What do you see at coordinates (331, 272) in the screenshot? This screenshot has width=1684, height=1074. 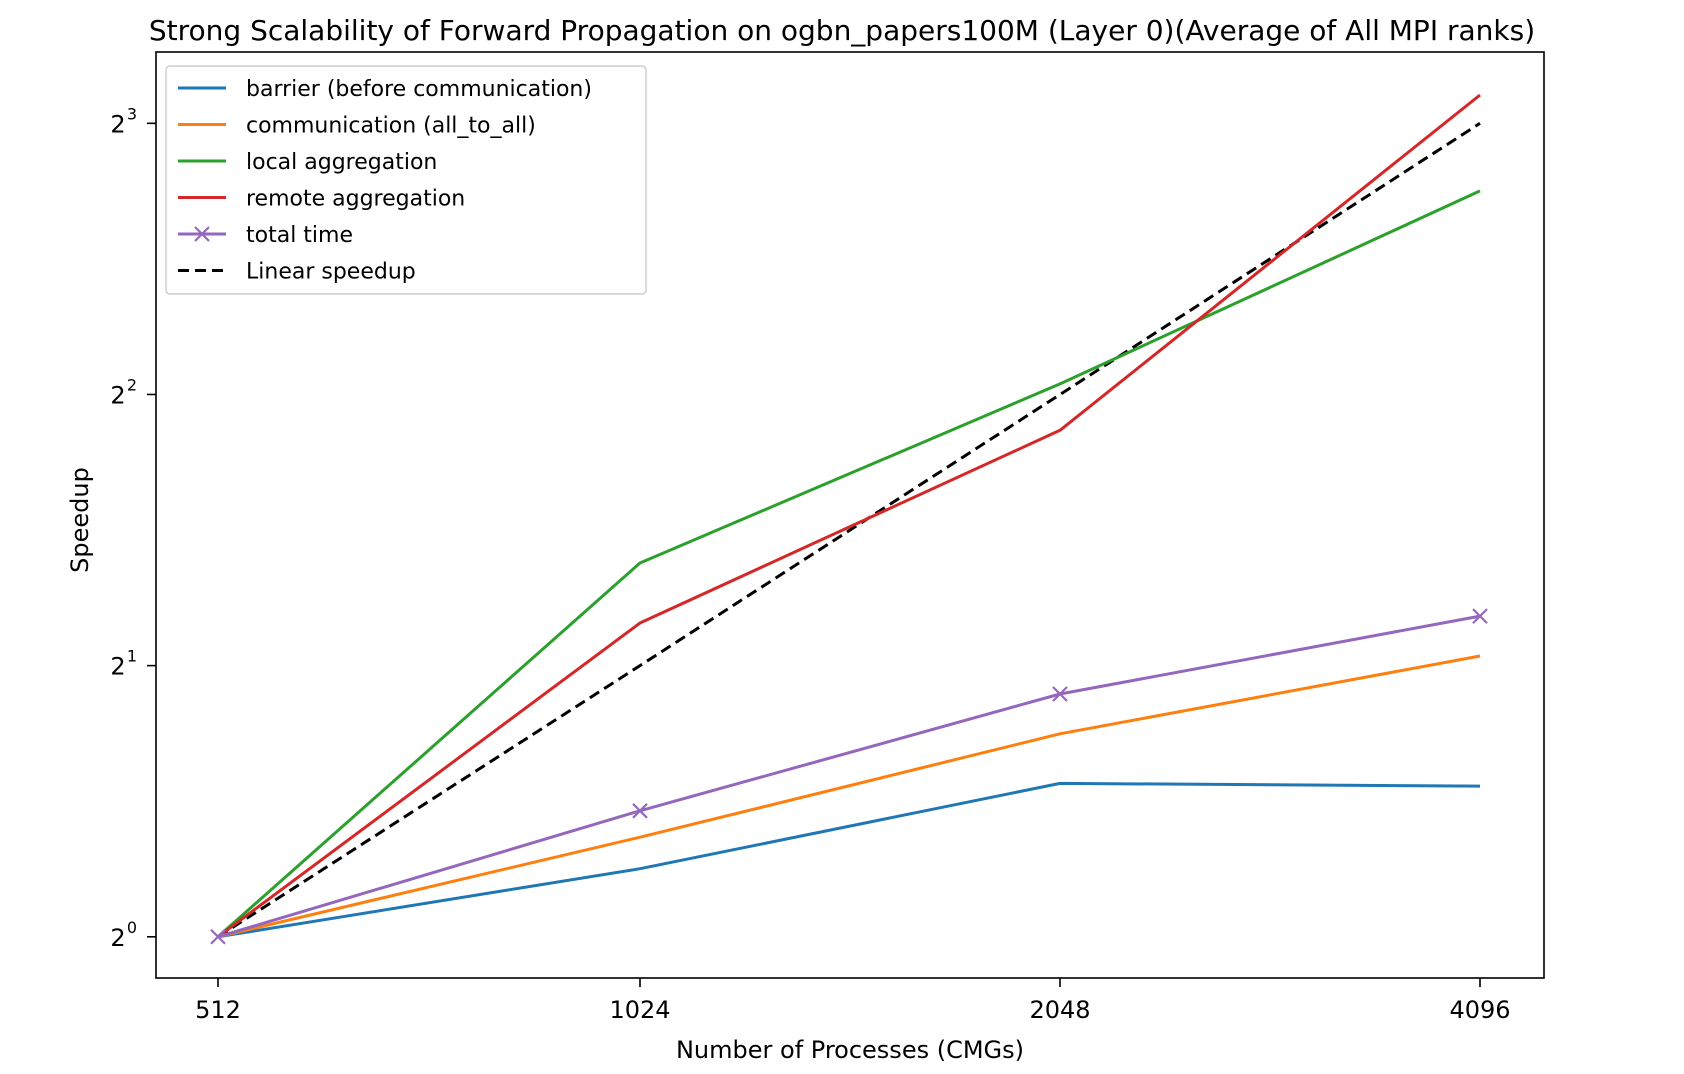 I see `legend-label-linear-speedup: Linear speedup` at bounding box center [331, 272].